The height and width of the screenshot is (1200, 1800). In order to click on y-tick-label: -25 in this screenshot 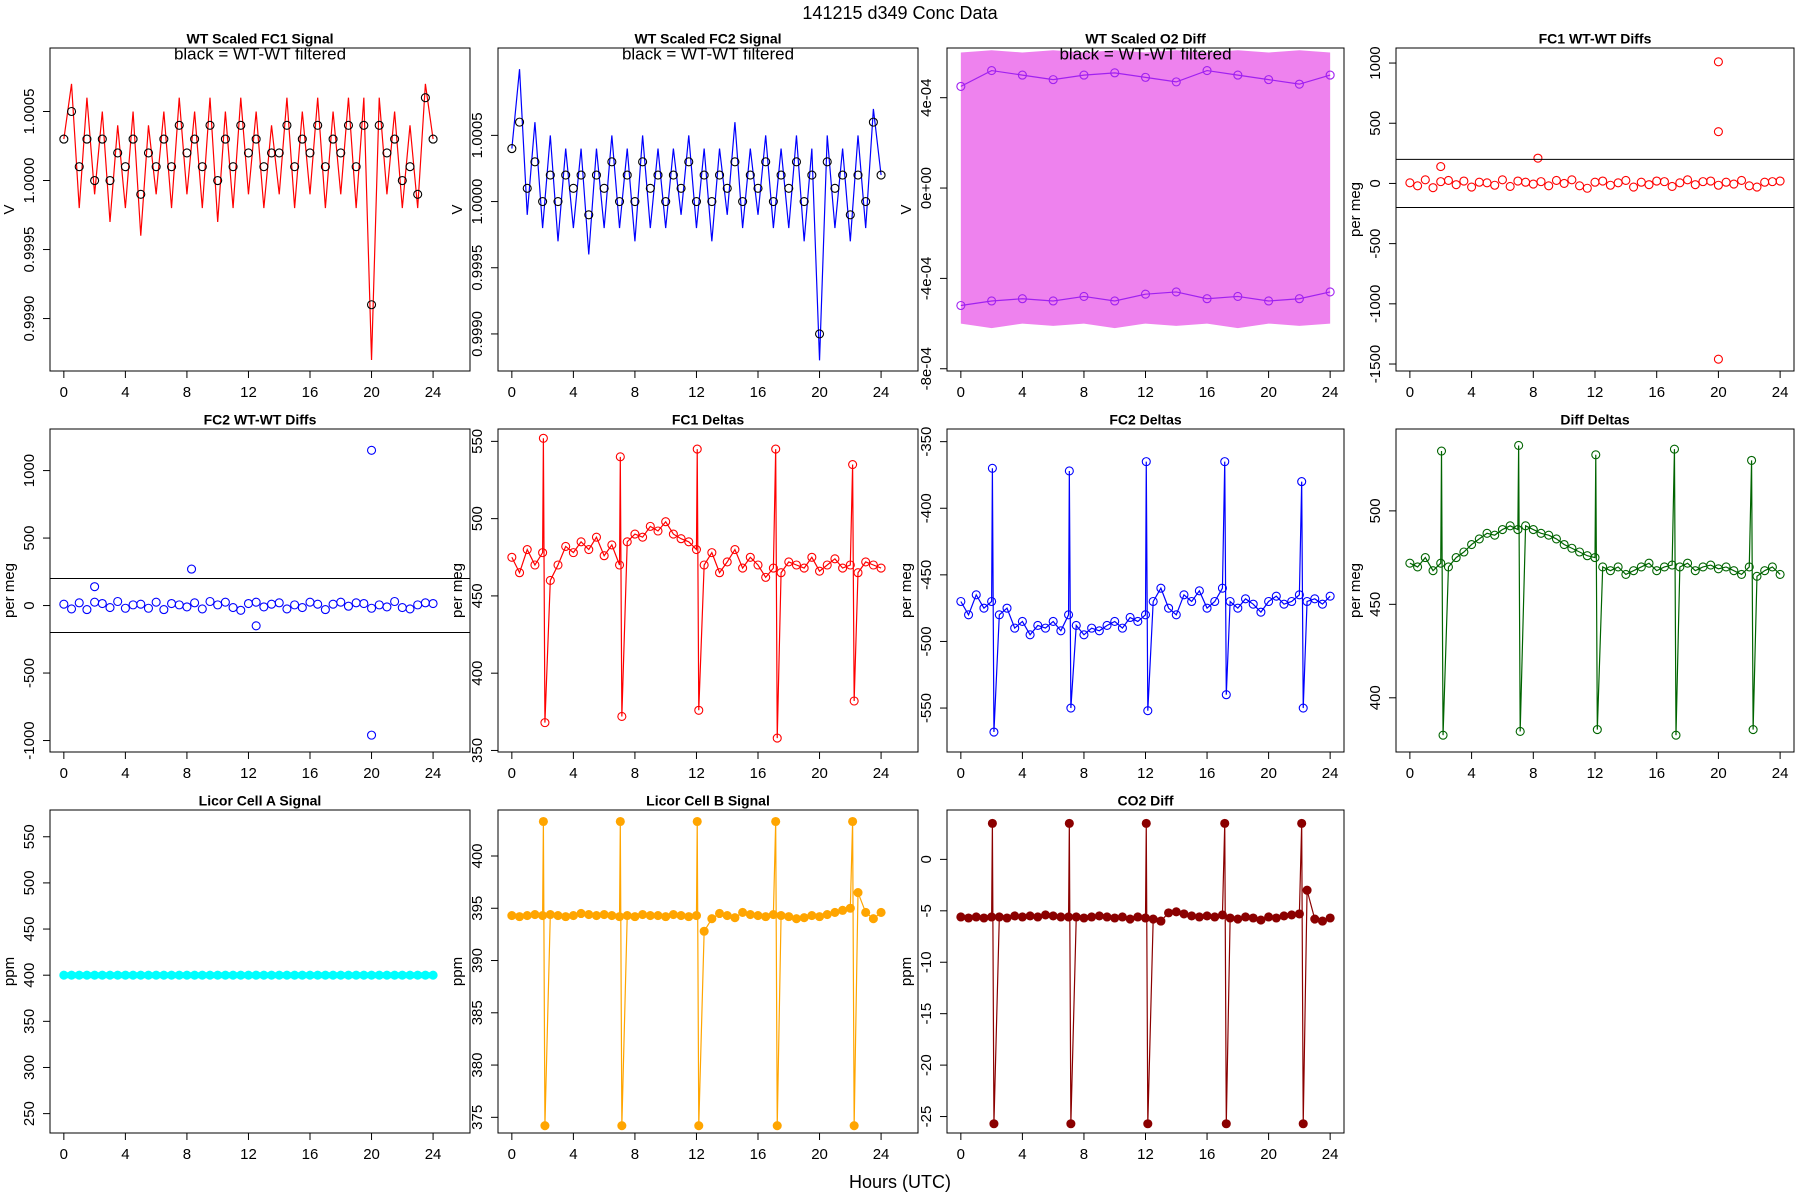, I will do `click(926, 1117)`.